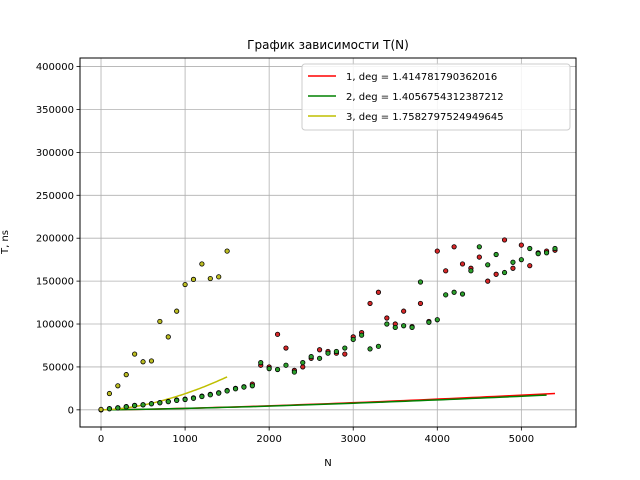 This screenshot has width=640, height=480. Describe the element at coordinates (55, 239) in the screenshot. I see `y-tick-label: 200000` at that location.